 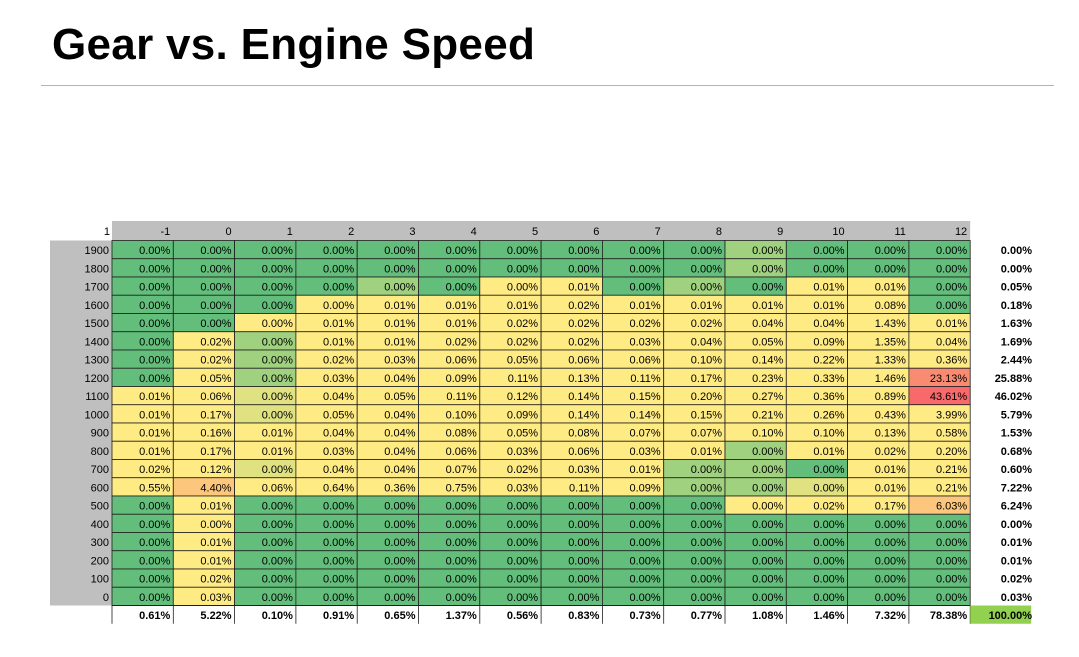 What do you see at coordinates (277, 616) in the screenshot?
I see `column-total: 0.10%` at bounding box center [277, 616].